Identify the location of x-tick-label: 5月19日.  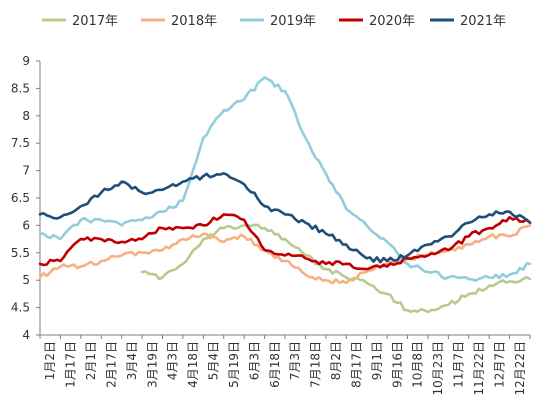
(234, 364).